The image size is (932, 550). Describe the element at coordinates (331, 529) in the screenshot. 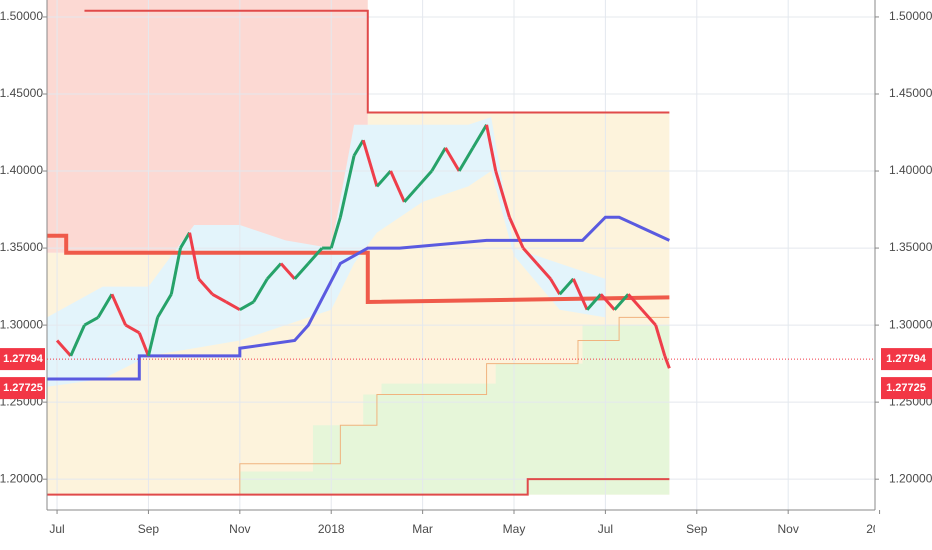

I see `x-tick-label: 2018` at that location.